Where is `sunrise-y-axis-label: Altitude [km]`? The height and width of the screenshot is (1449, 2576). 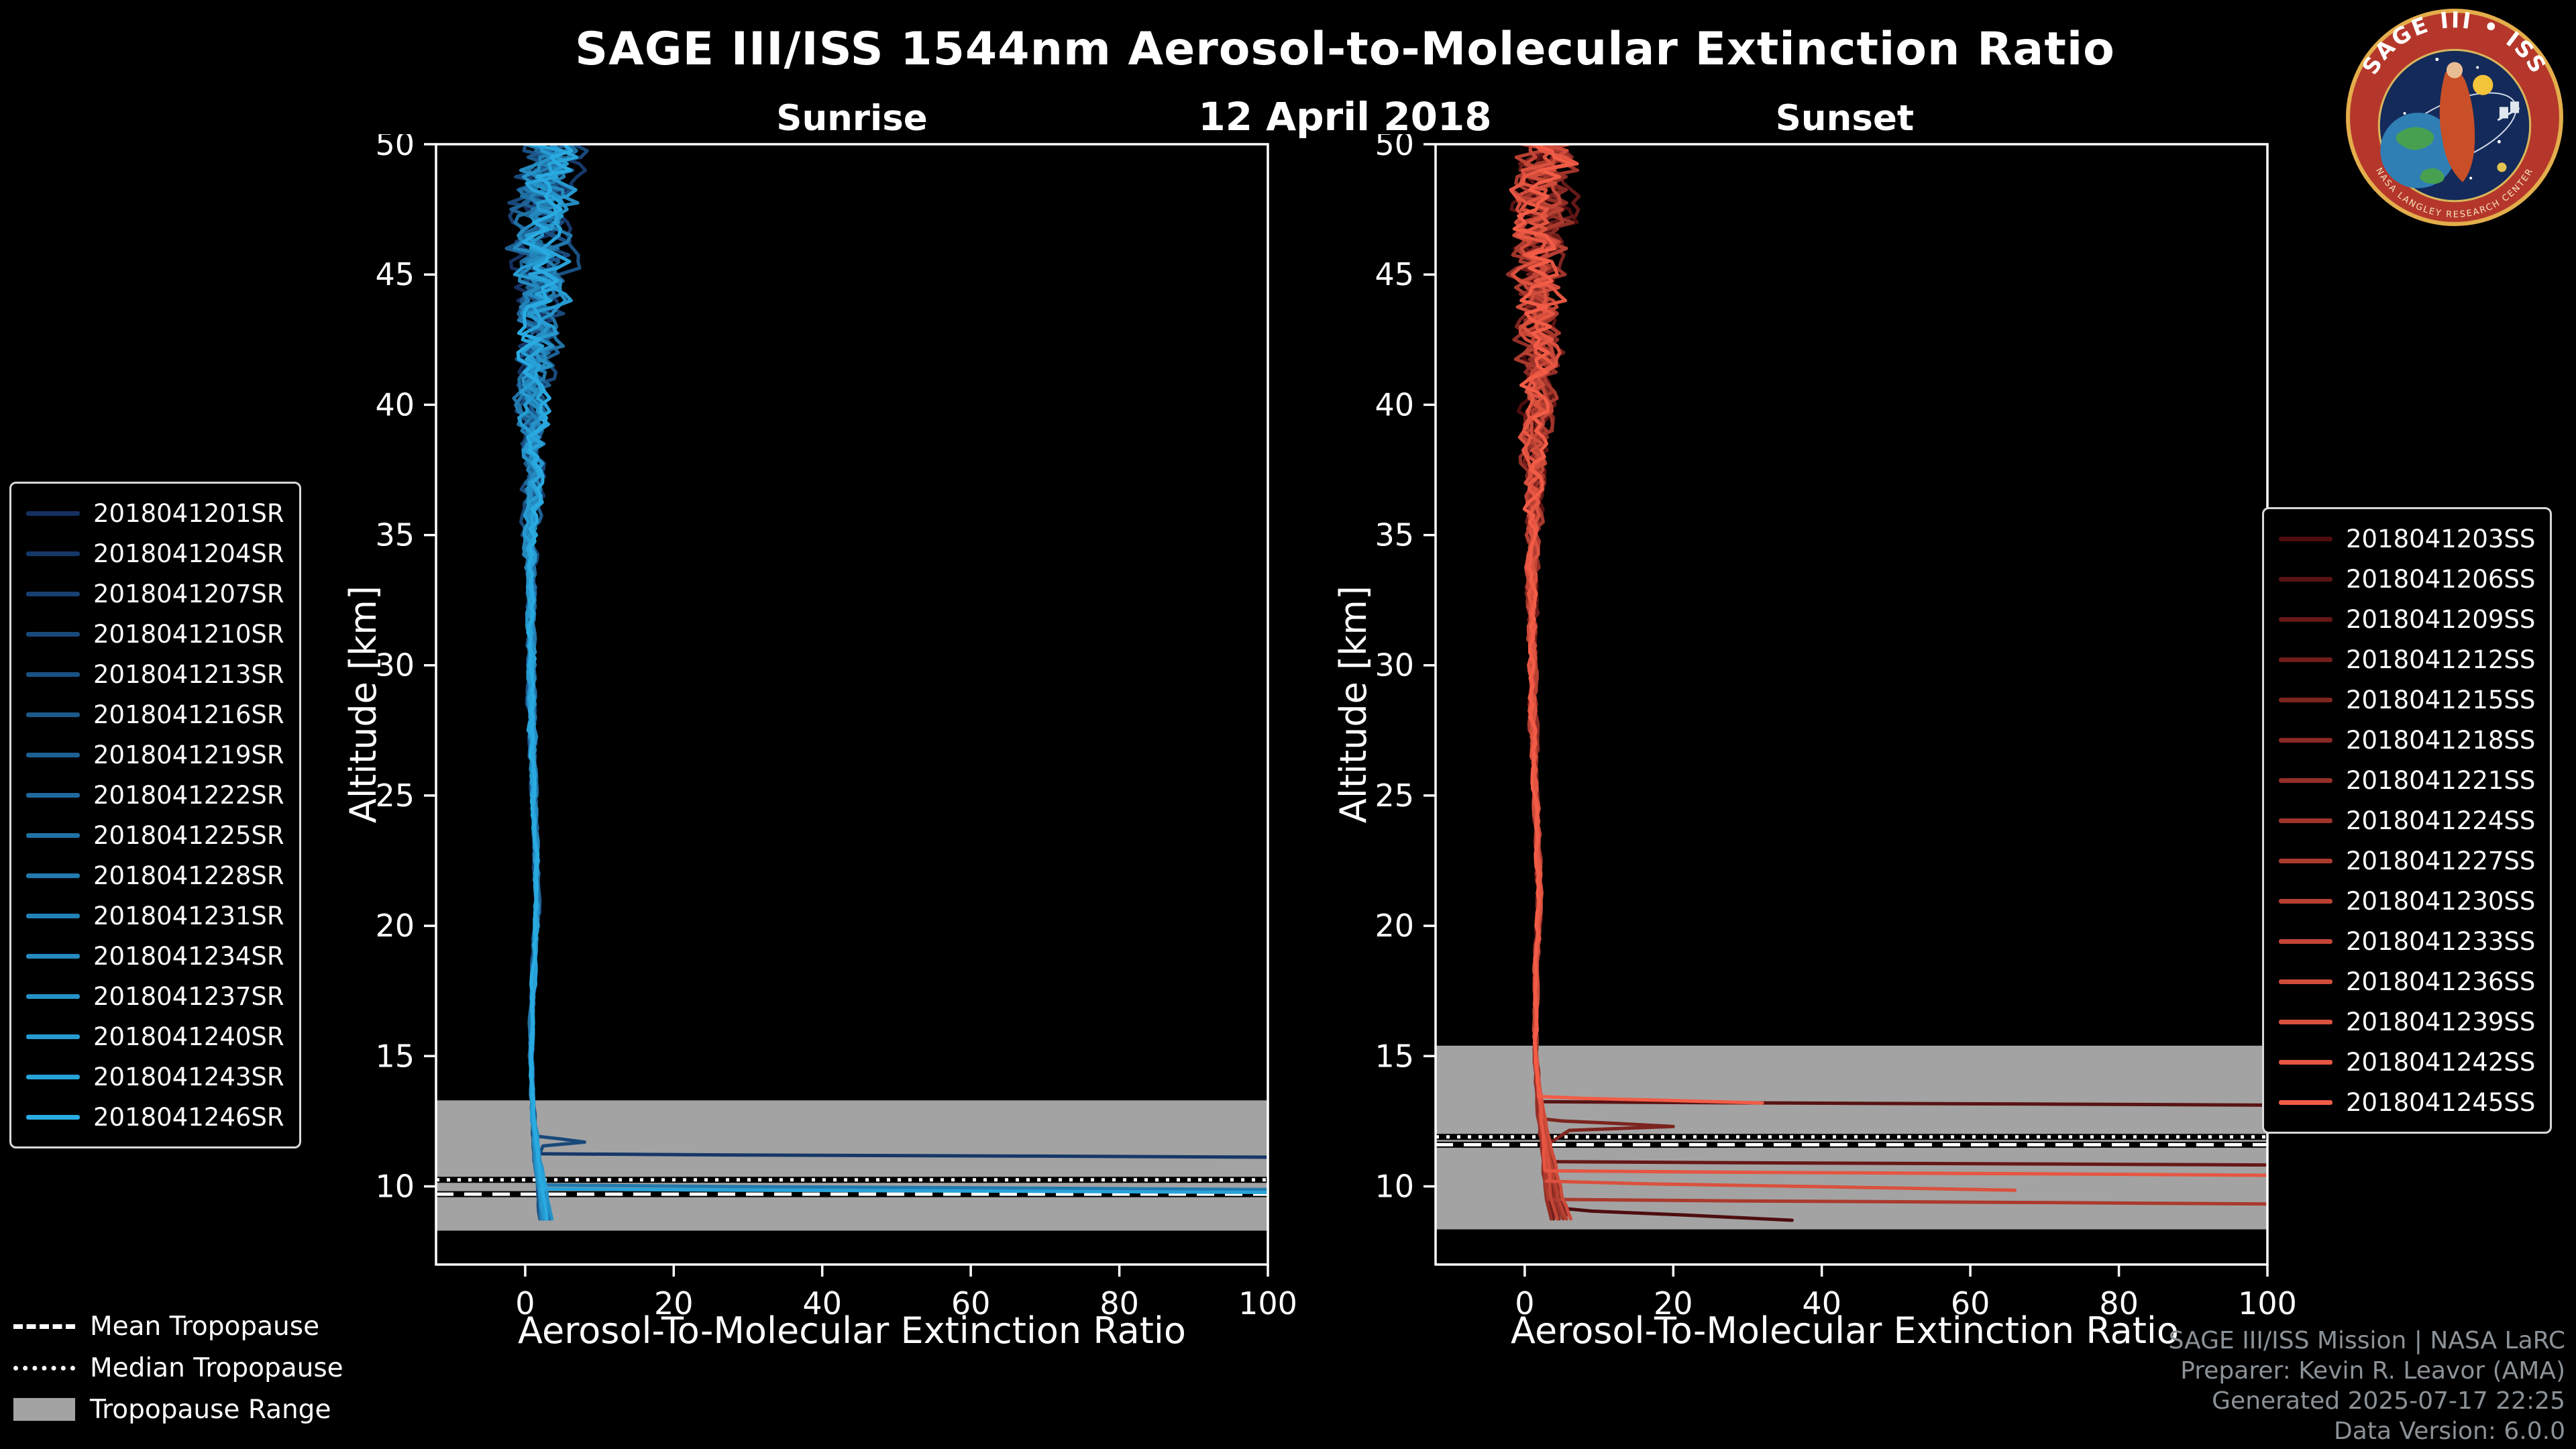
sunrise-y-axis-label: Altitude [km] is located at coordinates (363, 704).